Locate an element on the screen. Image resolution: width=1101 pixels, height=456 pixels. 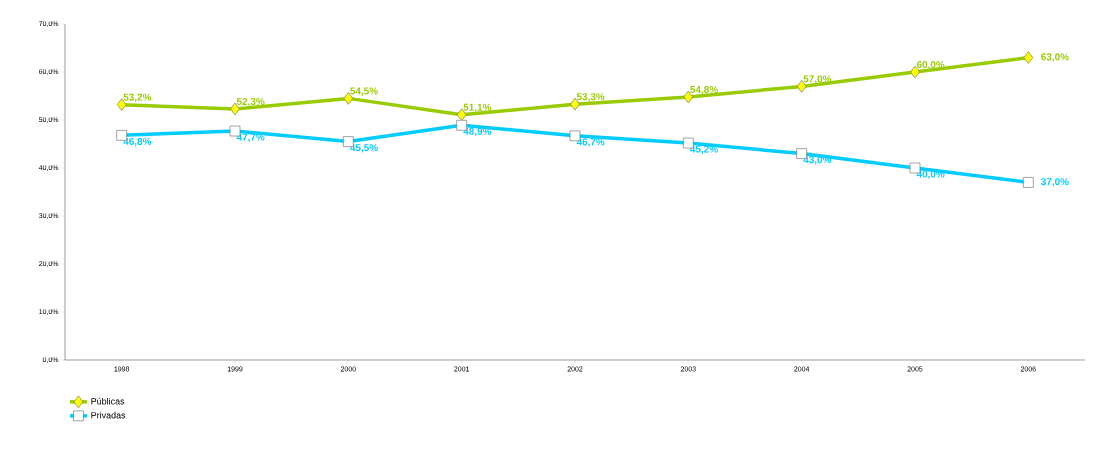
data-label: 53,3% is located at coordinates (590, 97).